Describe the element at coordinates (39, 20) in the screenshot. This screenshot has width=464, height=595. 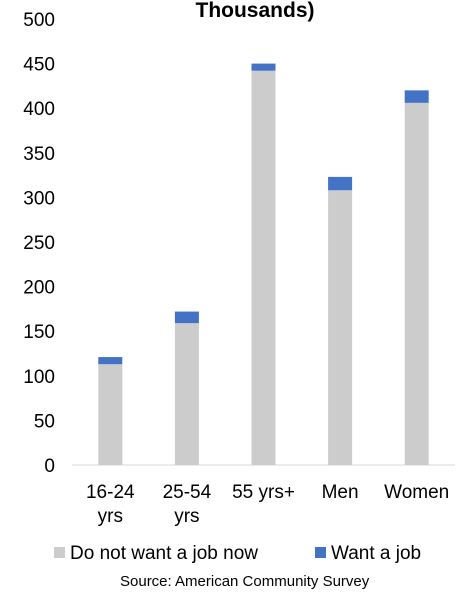
I see `y-tick-label: 500` at that location.